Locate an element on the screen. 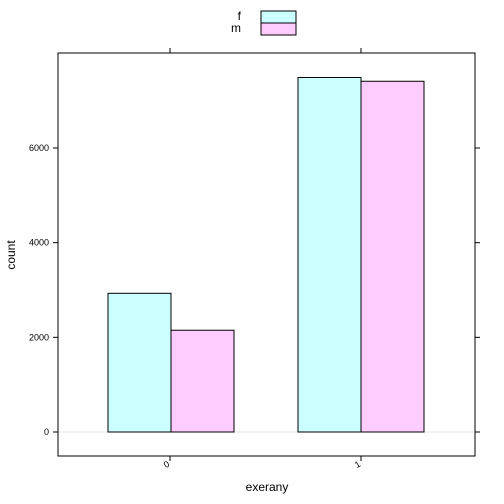 Image resolution: width=504 pixels, height=504 pixels. y-tick-label-6000: 6000 is located at coordinates (39, 148).